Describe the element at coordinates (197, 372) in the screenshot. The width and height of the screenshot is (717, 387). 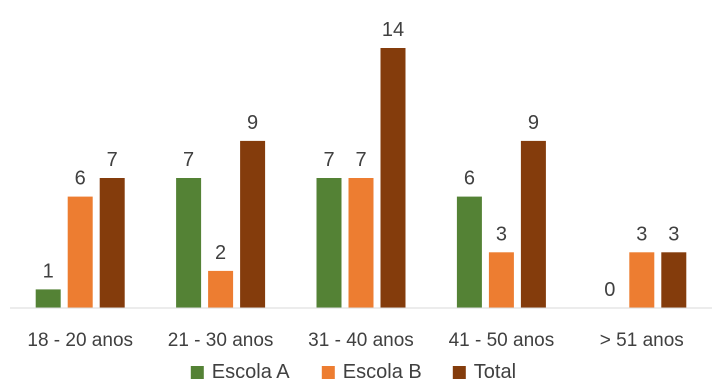
I see `legend-swatch-escola-a` at that location.